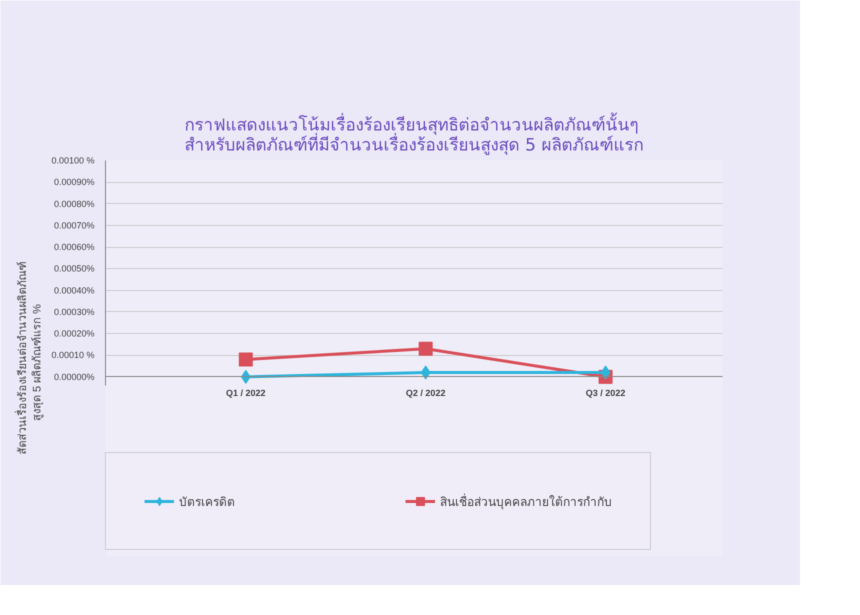  Describe the element at coordinates (526, 501) in the screenshot. I see `legend-label: สินเชื่อส่วนบุคคลภายใต้การกำกับ` at that location.